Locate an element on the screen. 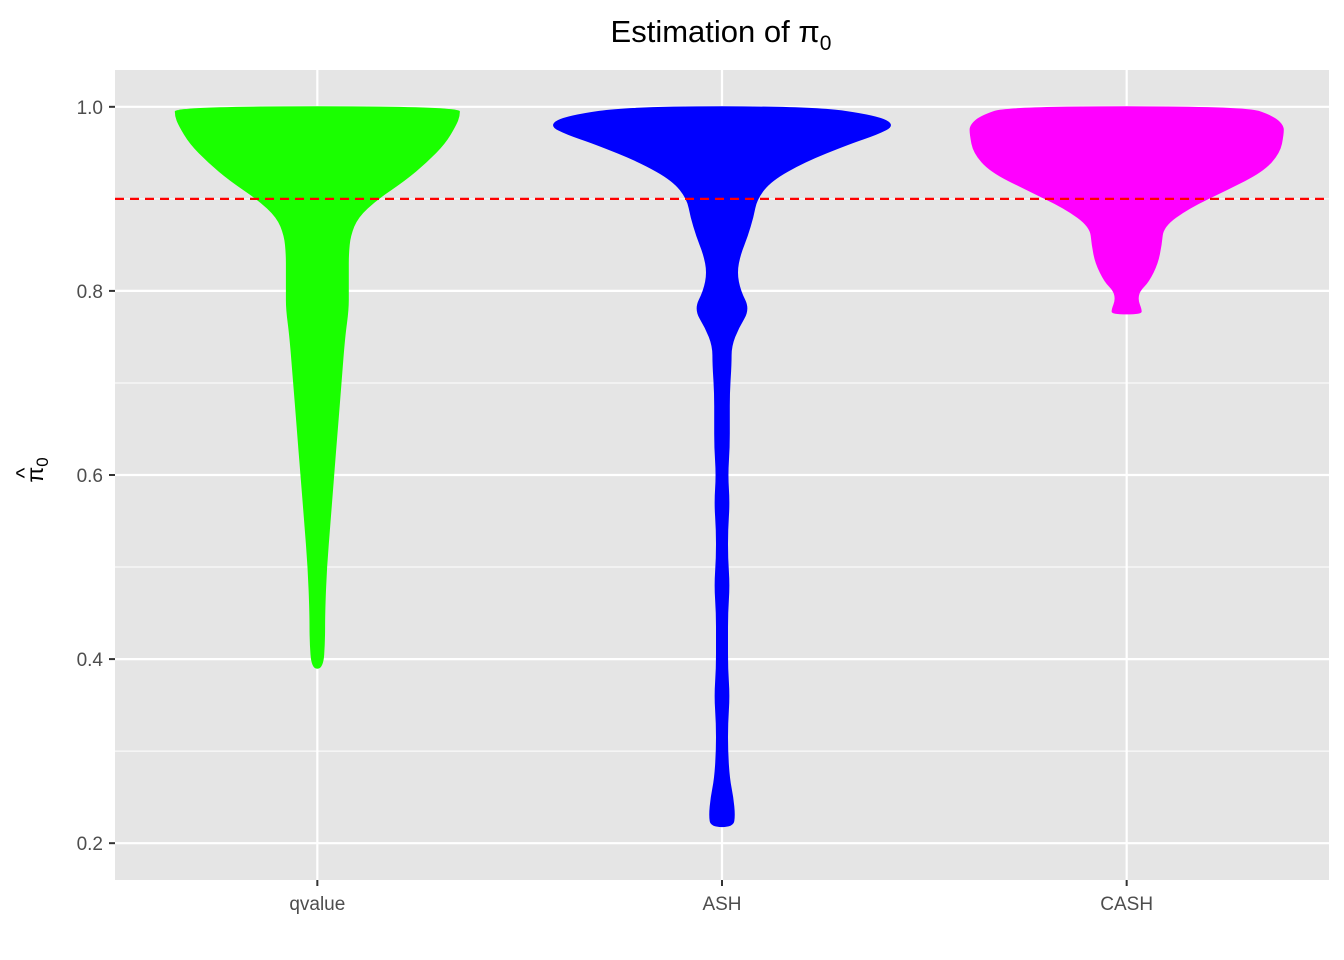 This screenshot has width=1344, height=960. y-axis-label: π is located at coordinates (35, 475).